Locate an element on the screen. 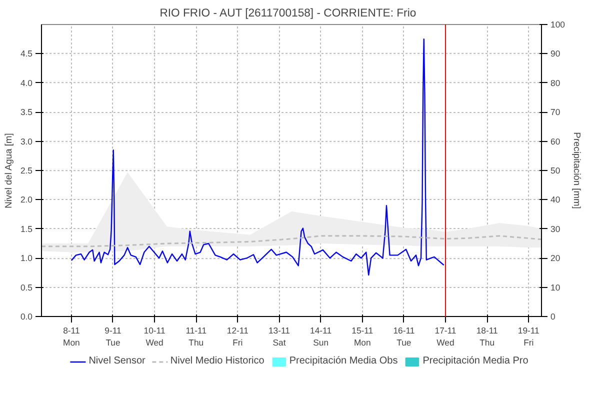 This screenshot has width=603, height=403. x-tick-label: 9-11 Tue is located at coordinates (113, 337).